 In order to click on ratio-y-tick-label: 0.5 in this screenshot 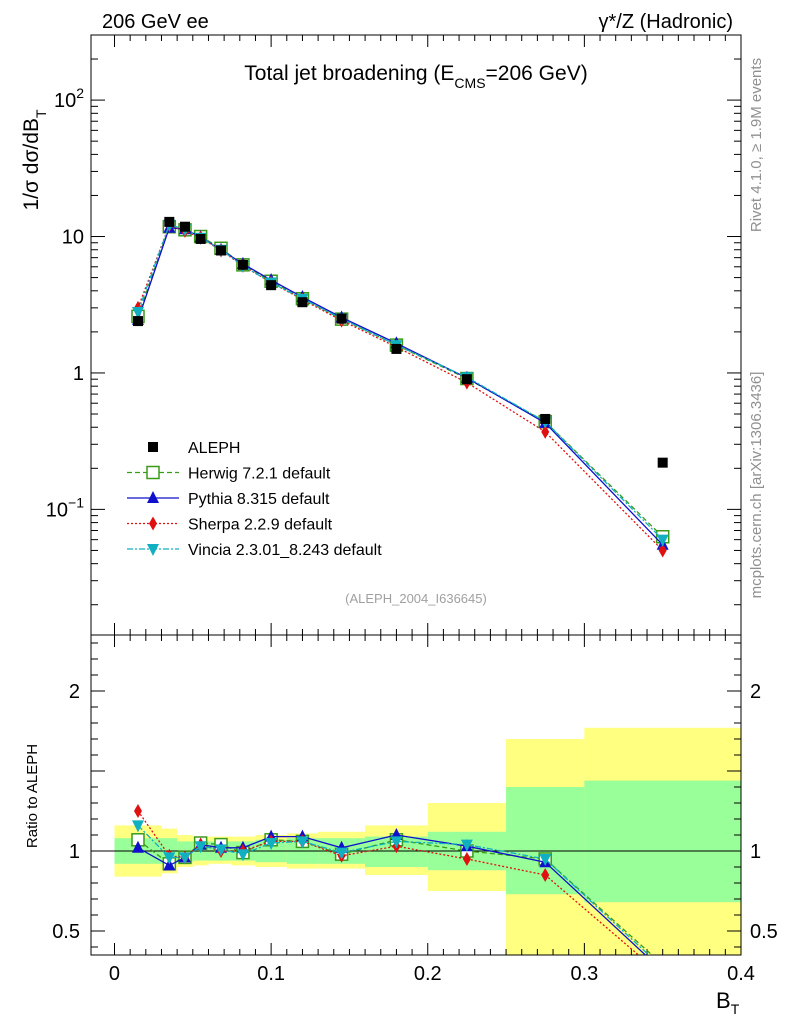, I will do `click(66, 932)`.